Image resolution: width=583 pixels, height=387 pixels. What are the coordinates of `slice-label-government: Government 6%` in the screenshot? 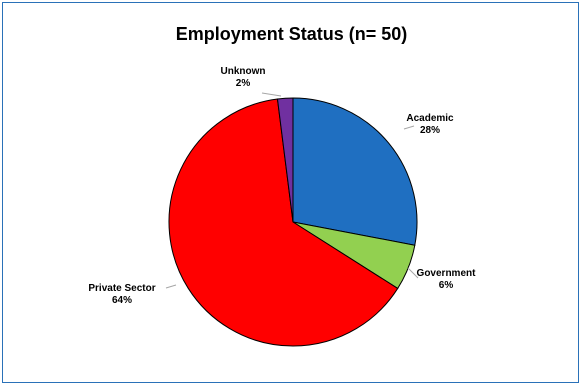 It's located at (447, 279).